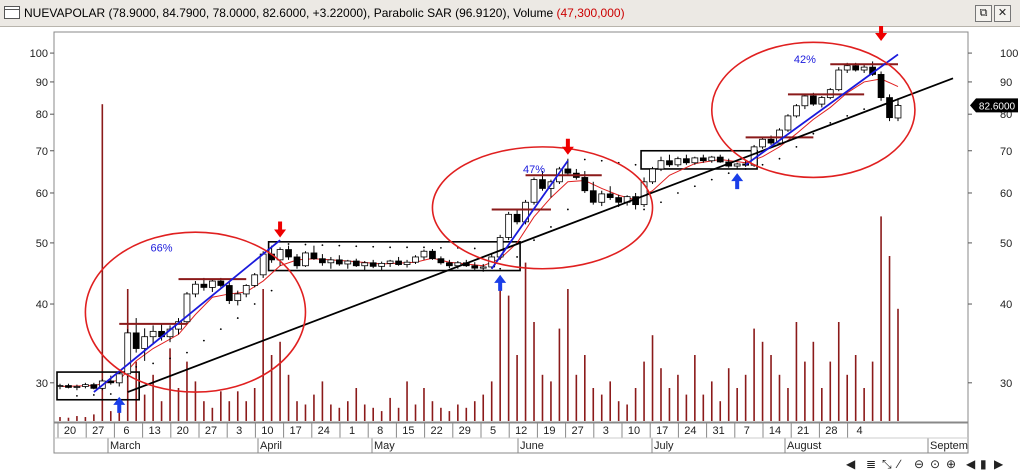 This screenshot has height=474, width=1020. Describe the element at coordinates (408, 431) in the screenshot. I see `x-date-label: 15` at that location.